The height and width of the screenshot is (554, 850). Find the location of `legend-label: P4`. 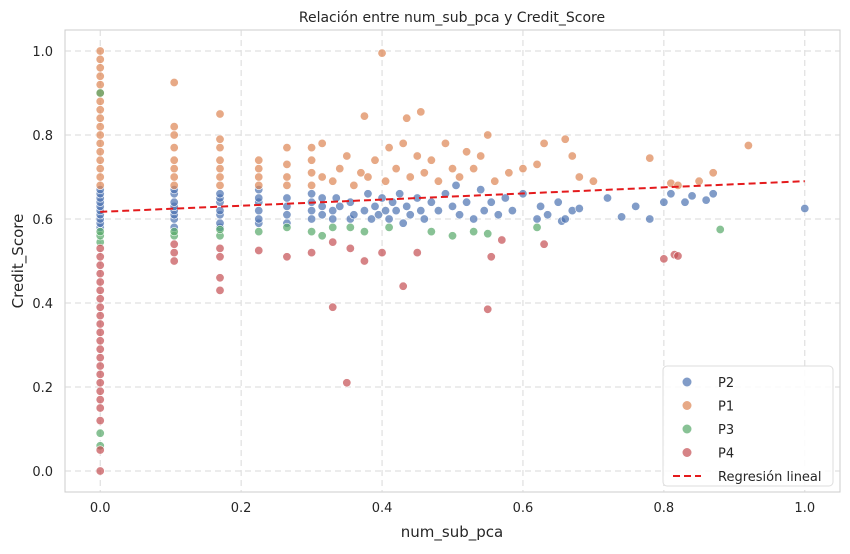

legend-label: P4 is located at coordinates (726, 454).